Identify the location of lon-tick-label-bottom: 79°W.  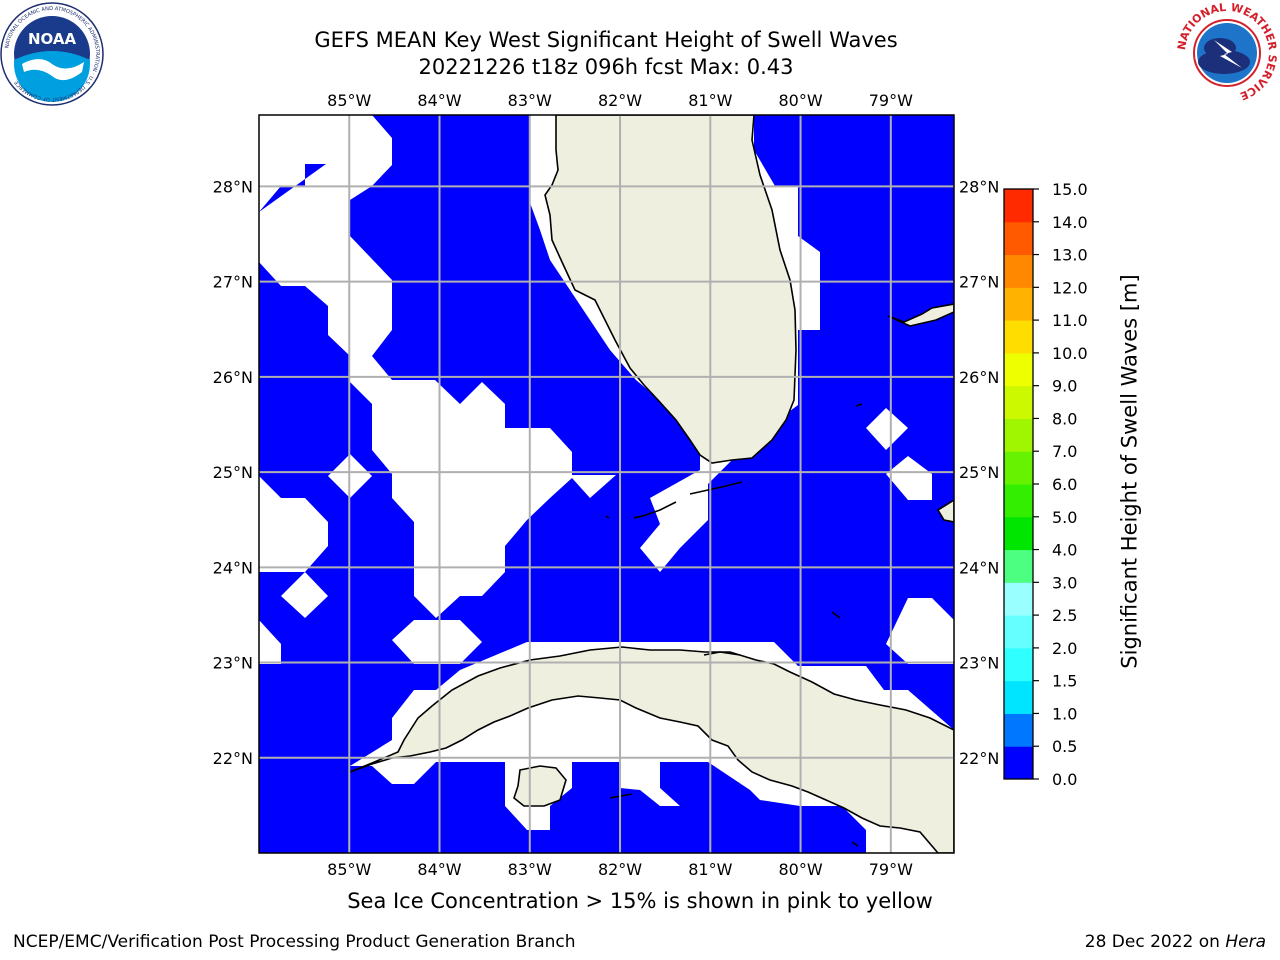
(891, 869).